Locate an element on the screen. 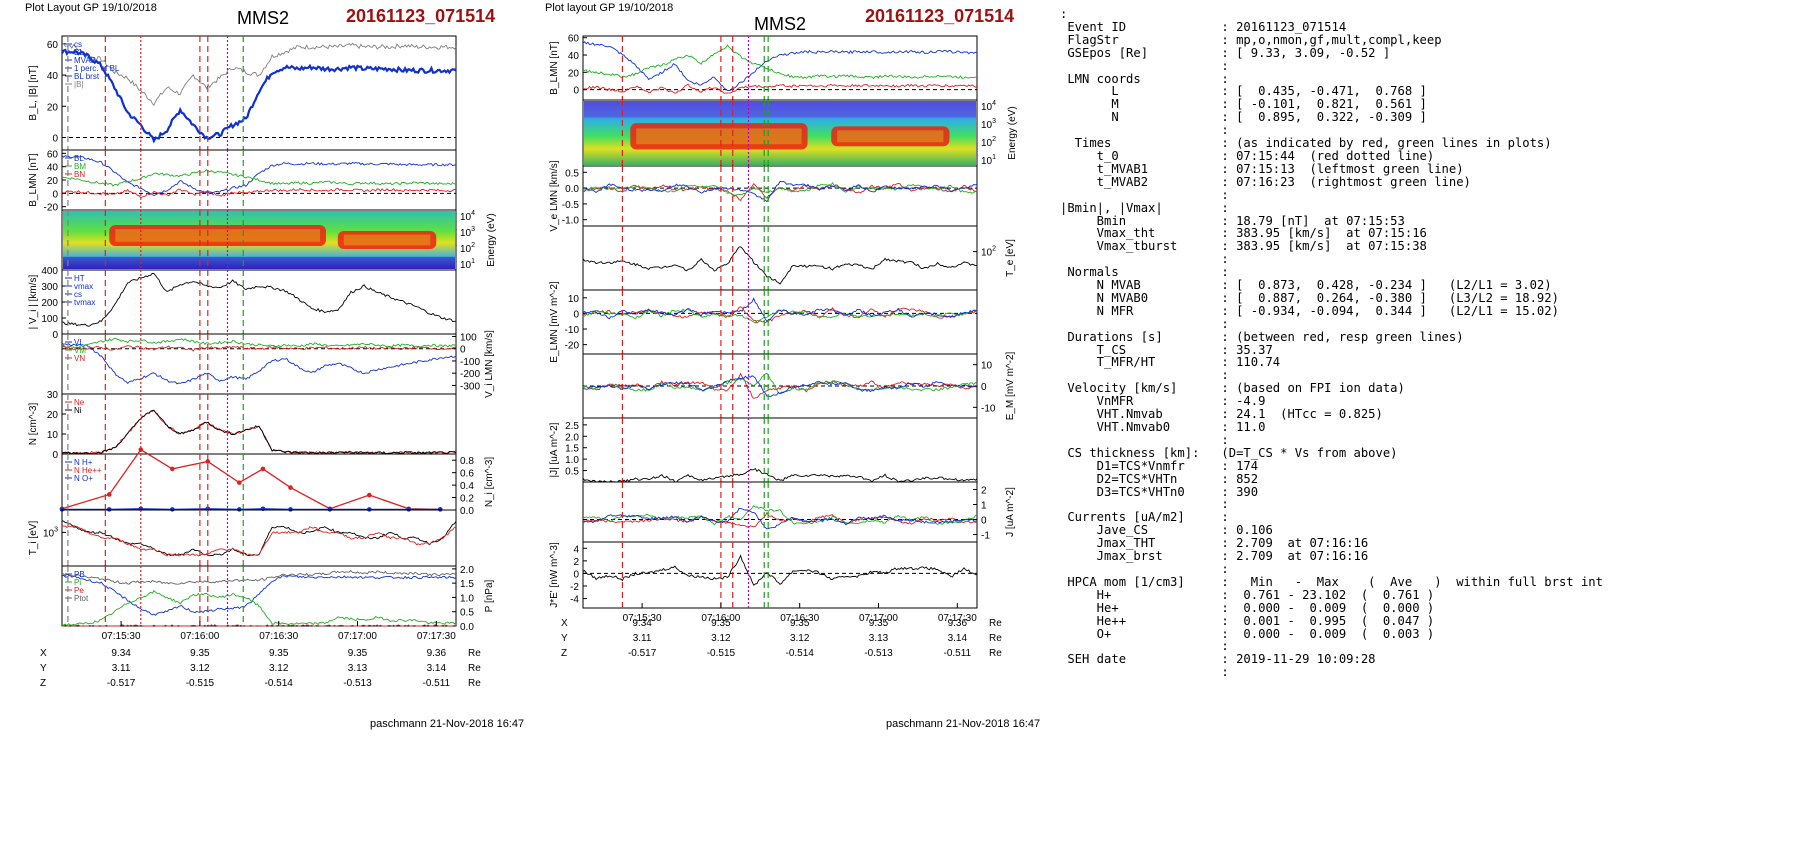  summary-line: N : [ 0.895, 0.322, -0.309 ] is located at coordinates (1243, 117).